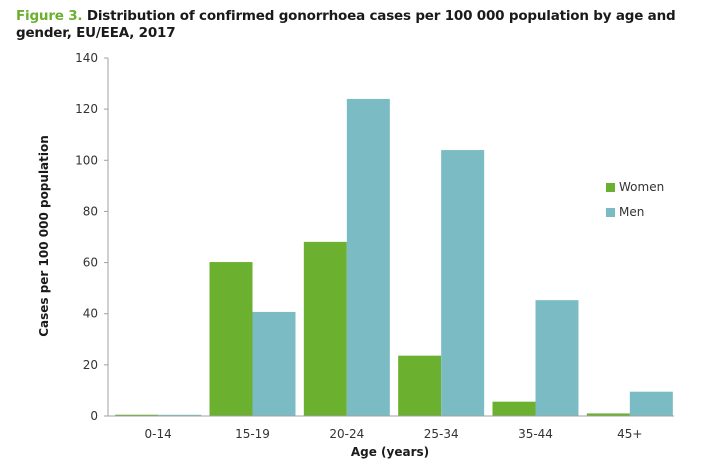 The width and height of the screenshot is (720, 470). I want to click on x-tick-label: 15-19, so click(252, 434).